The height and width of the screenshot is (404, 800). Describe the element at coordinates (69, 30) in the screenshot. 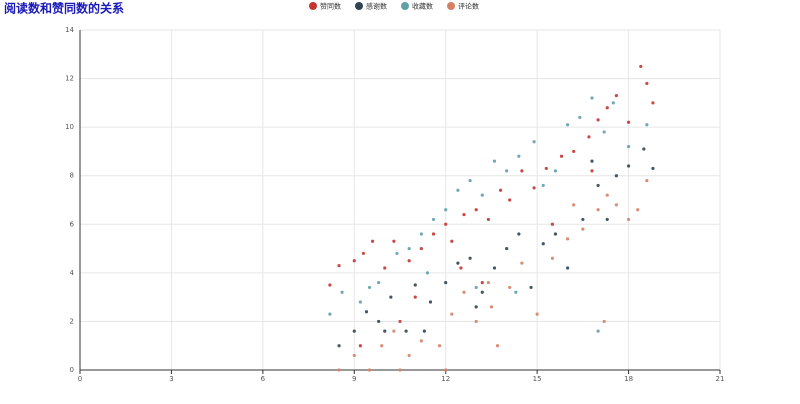

I see `y-tick-label: 14` at that location.